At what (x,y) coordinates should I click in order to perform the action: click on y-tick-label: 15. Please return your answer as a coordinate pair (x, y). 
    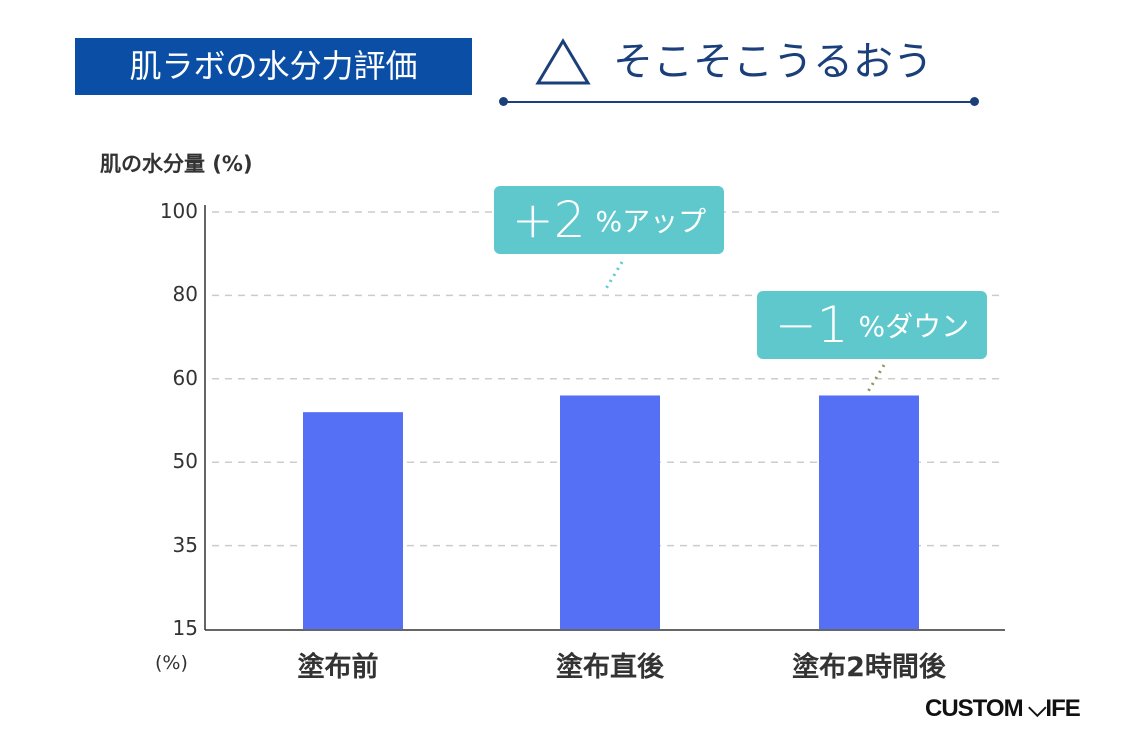
    Looking at the image, I should click on (185, 628).